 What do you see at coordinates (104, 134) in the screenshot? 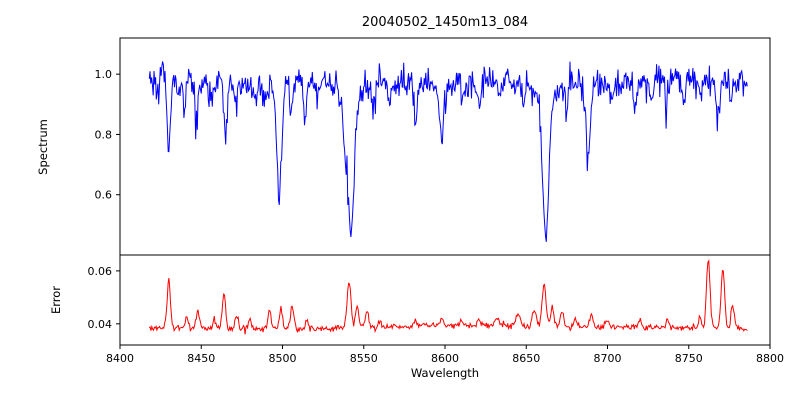
I see `spectrum-y-tick-label: 0.8` at bounding box center [104, 134].